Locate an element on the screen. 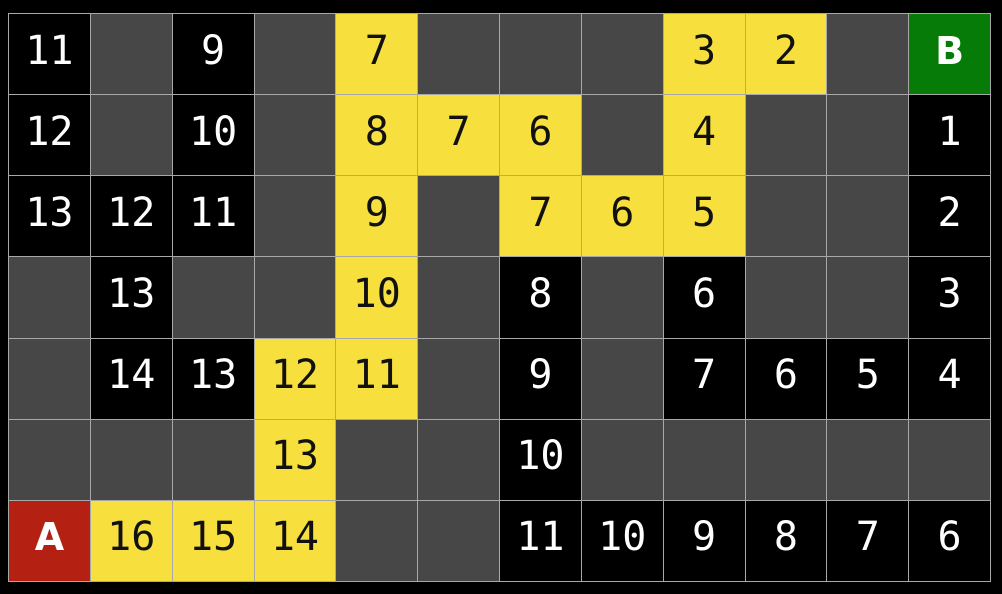 Image resolution: width=1002 pixels, height=594 pixels. cell-r4-c4 is located at coordinates (295, 297).